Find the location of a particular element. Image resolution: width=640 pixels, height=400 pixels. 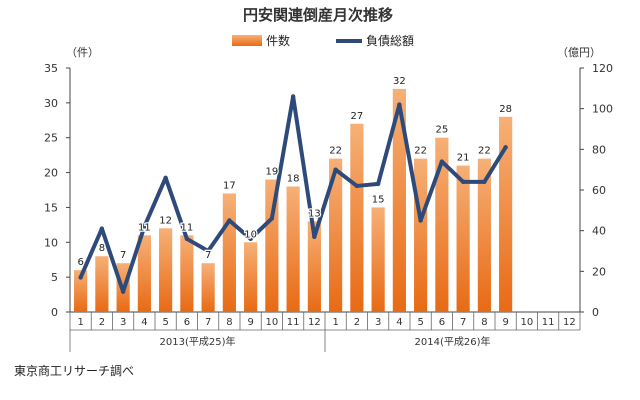

bar-value-label: 17 is located at coordinates (229, 185).